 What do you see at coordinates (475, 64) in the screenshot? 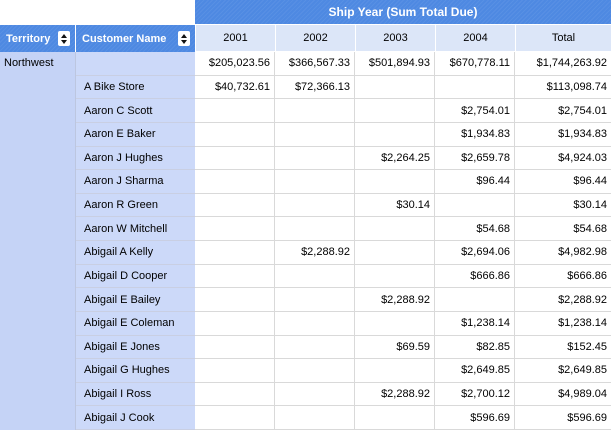
I see `value-cell: $670,778.11` at bounding box center [475, 64].